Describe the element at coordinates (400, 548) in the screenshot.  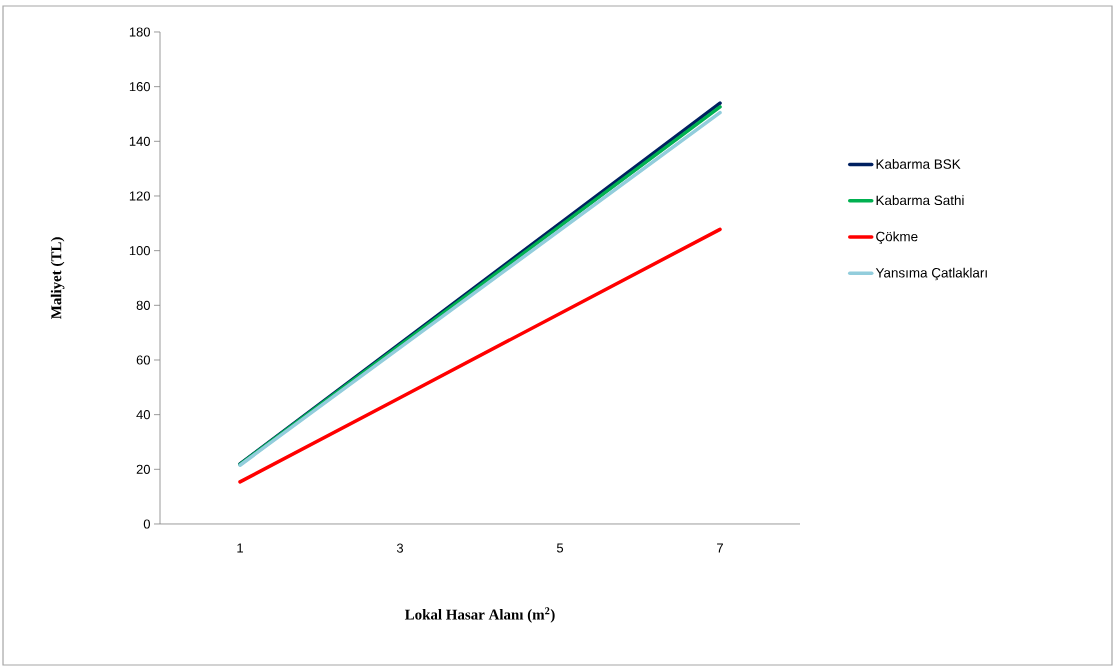
I see `x-tick-label: 3` at that location.